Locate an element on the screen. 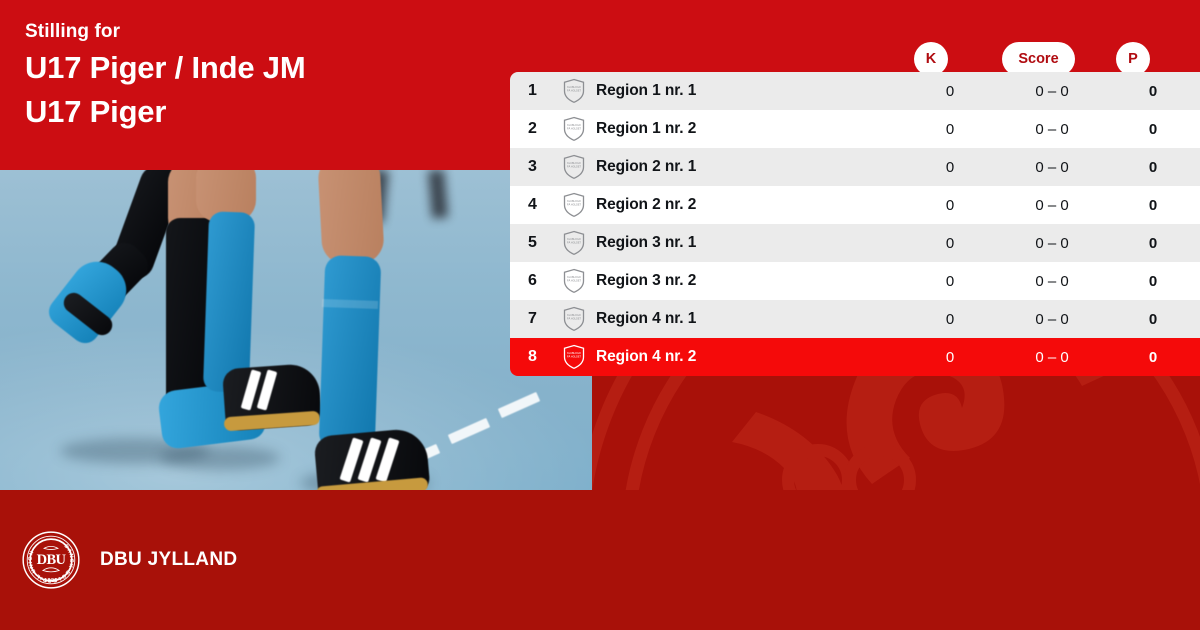 This screenshot has height=630, width=1200. row-team-name: Region 4 nr. 1 is located at coordinates (646, 318).